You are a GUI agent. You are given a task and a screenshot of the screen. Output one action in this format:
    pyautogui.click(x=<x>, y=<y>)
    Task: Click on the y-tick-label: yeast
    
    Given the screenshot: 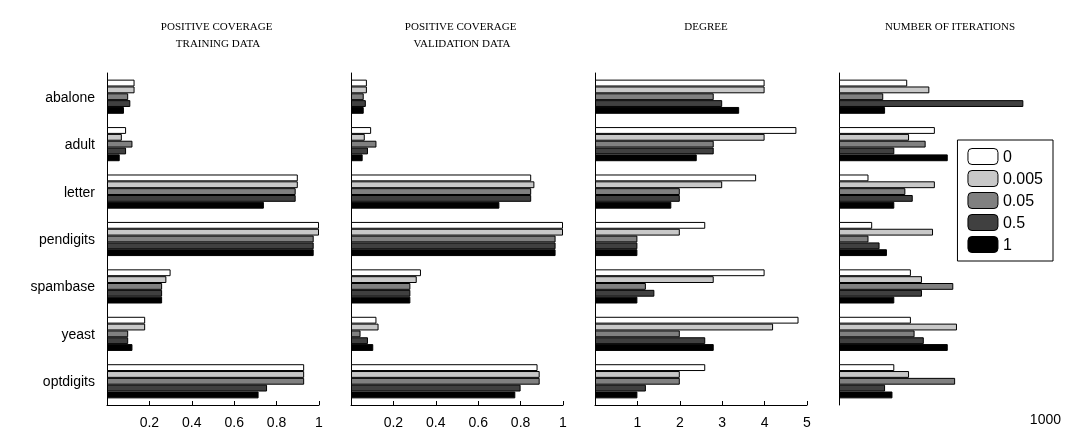 What is the action you would take?
    pyautogui.click(x=78, y=333)
    